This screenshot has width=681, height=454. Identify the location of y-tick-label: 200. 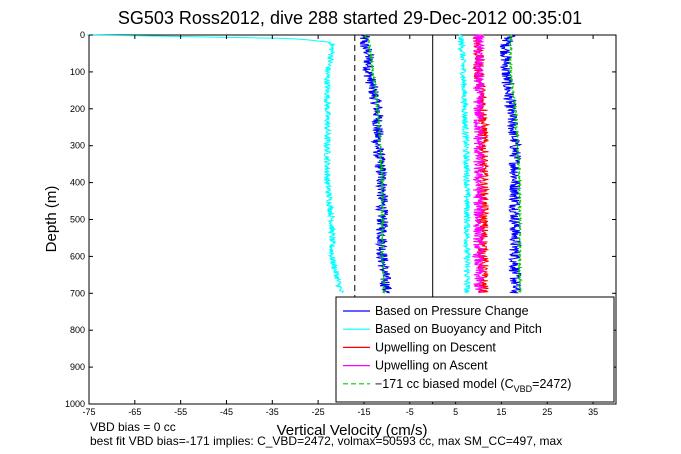
(77, 109).